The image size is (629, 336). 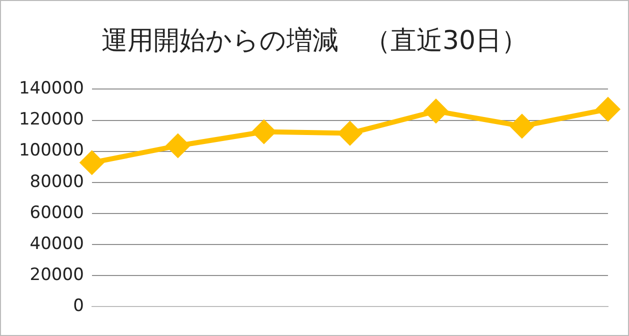 What do you see at coordinates (51, 150) in the screenshot?
I see `y-tick-label: 100000` at bounding box center [51, 150].